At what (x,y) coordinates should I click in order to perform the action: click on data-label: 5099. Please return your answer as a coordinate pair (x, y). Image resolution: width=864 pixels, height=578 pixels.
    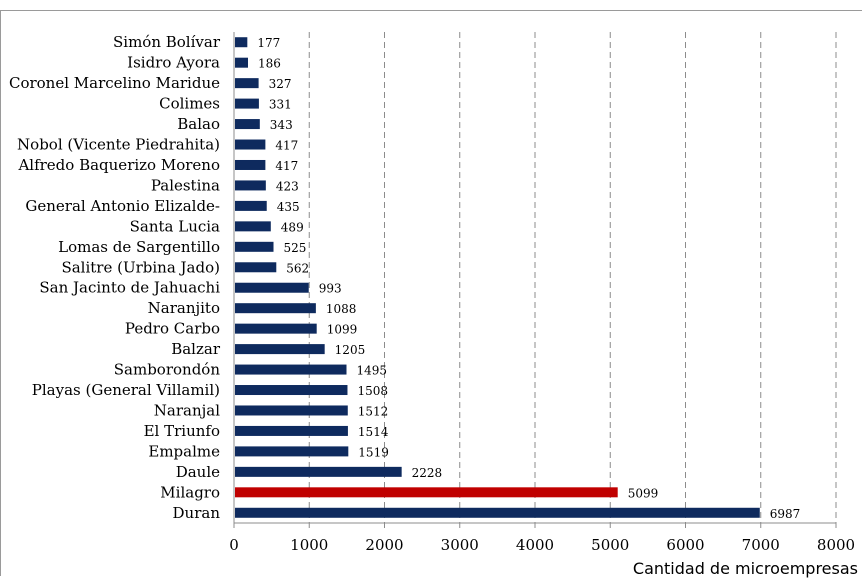
    Looking at the image, I should click on (643, 493).